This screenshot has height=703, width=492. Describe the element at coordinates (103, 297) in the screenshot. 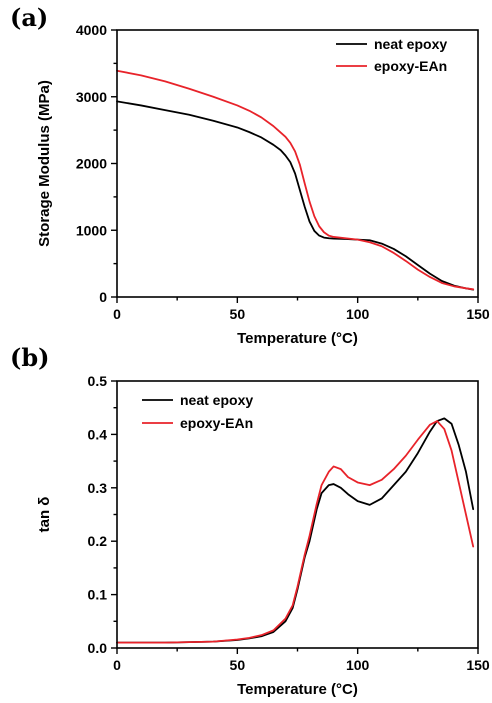

I see `y-tick-label: 0` at that location.